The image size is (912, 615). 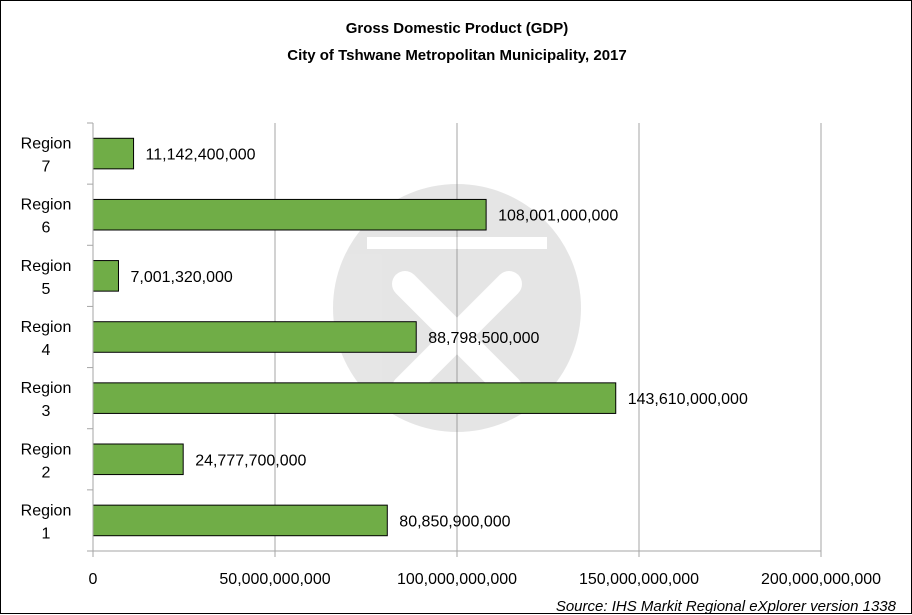 What do you see at coordinates (483, 338) in the screenshot?
I see `data-label-4: 88,798,500,000` at bounding box center [483, 338].